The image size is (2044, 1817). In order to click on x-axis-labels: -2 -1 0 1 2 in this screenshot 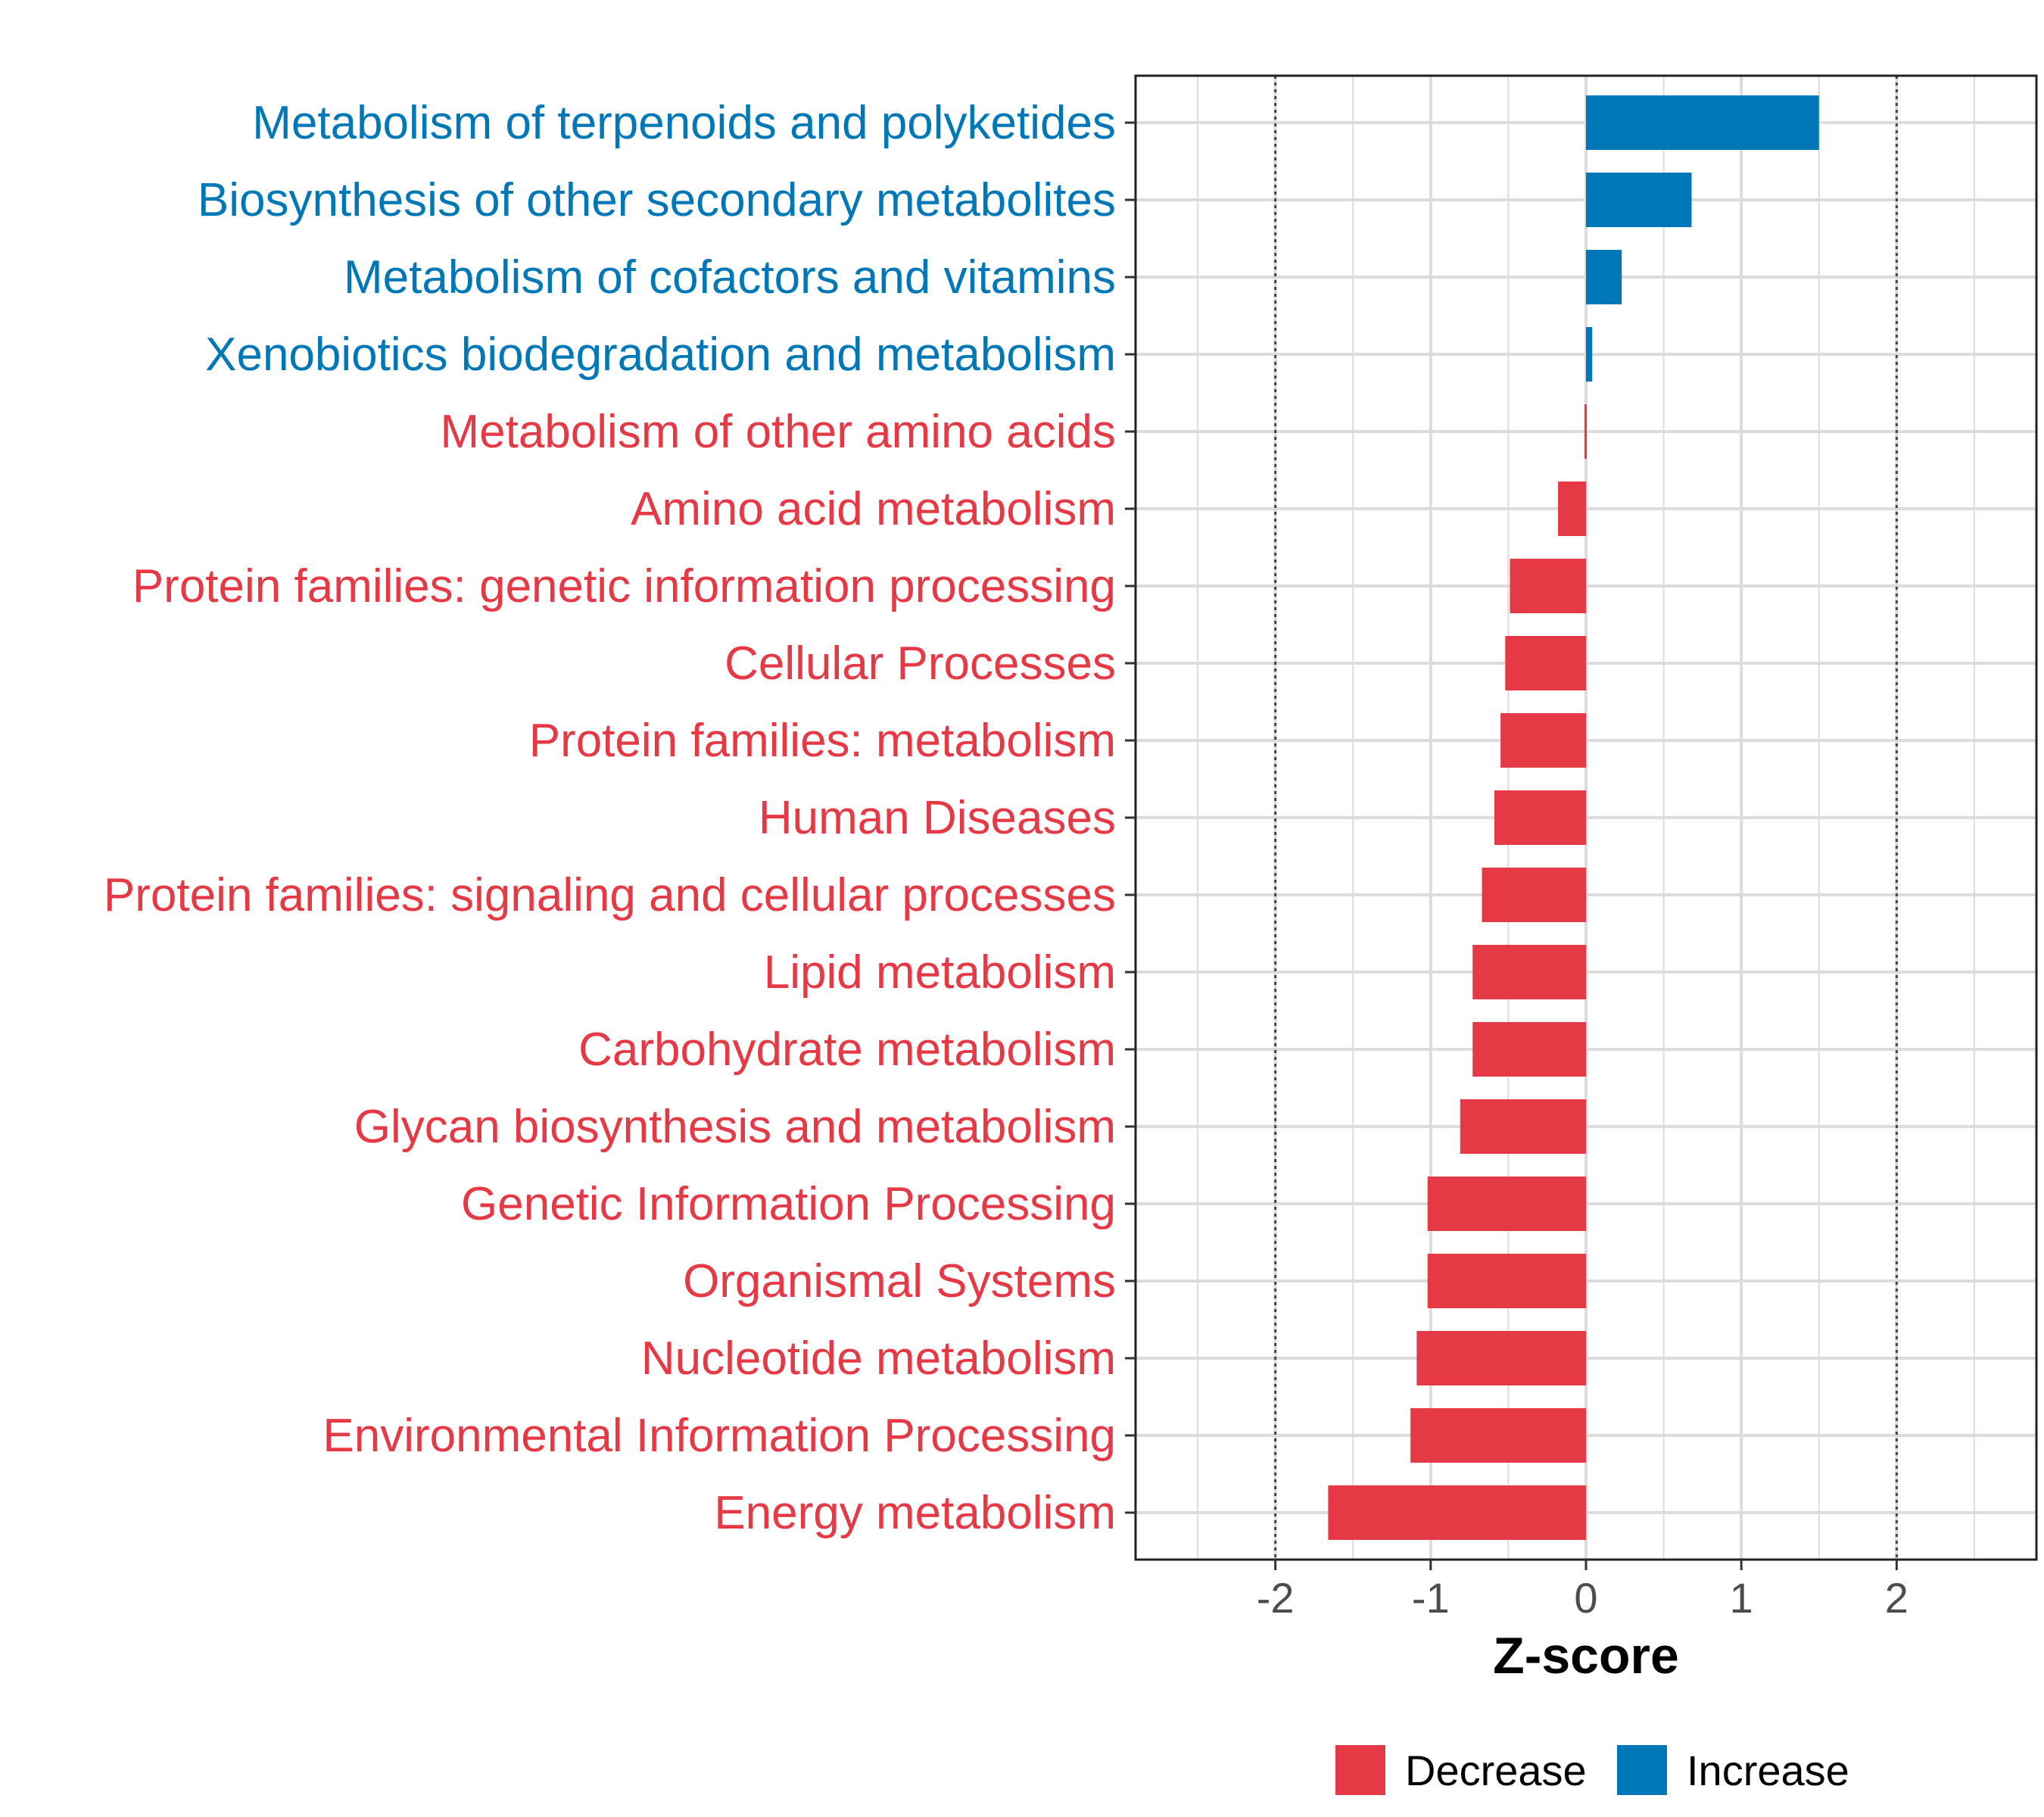, I will do `click(1582, 1598)`.